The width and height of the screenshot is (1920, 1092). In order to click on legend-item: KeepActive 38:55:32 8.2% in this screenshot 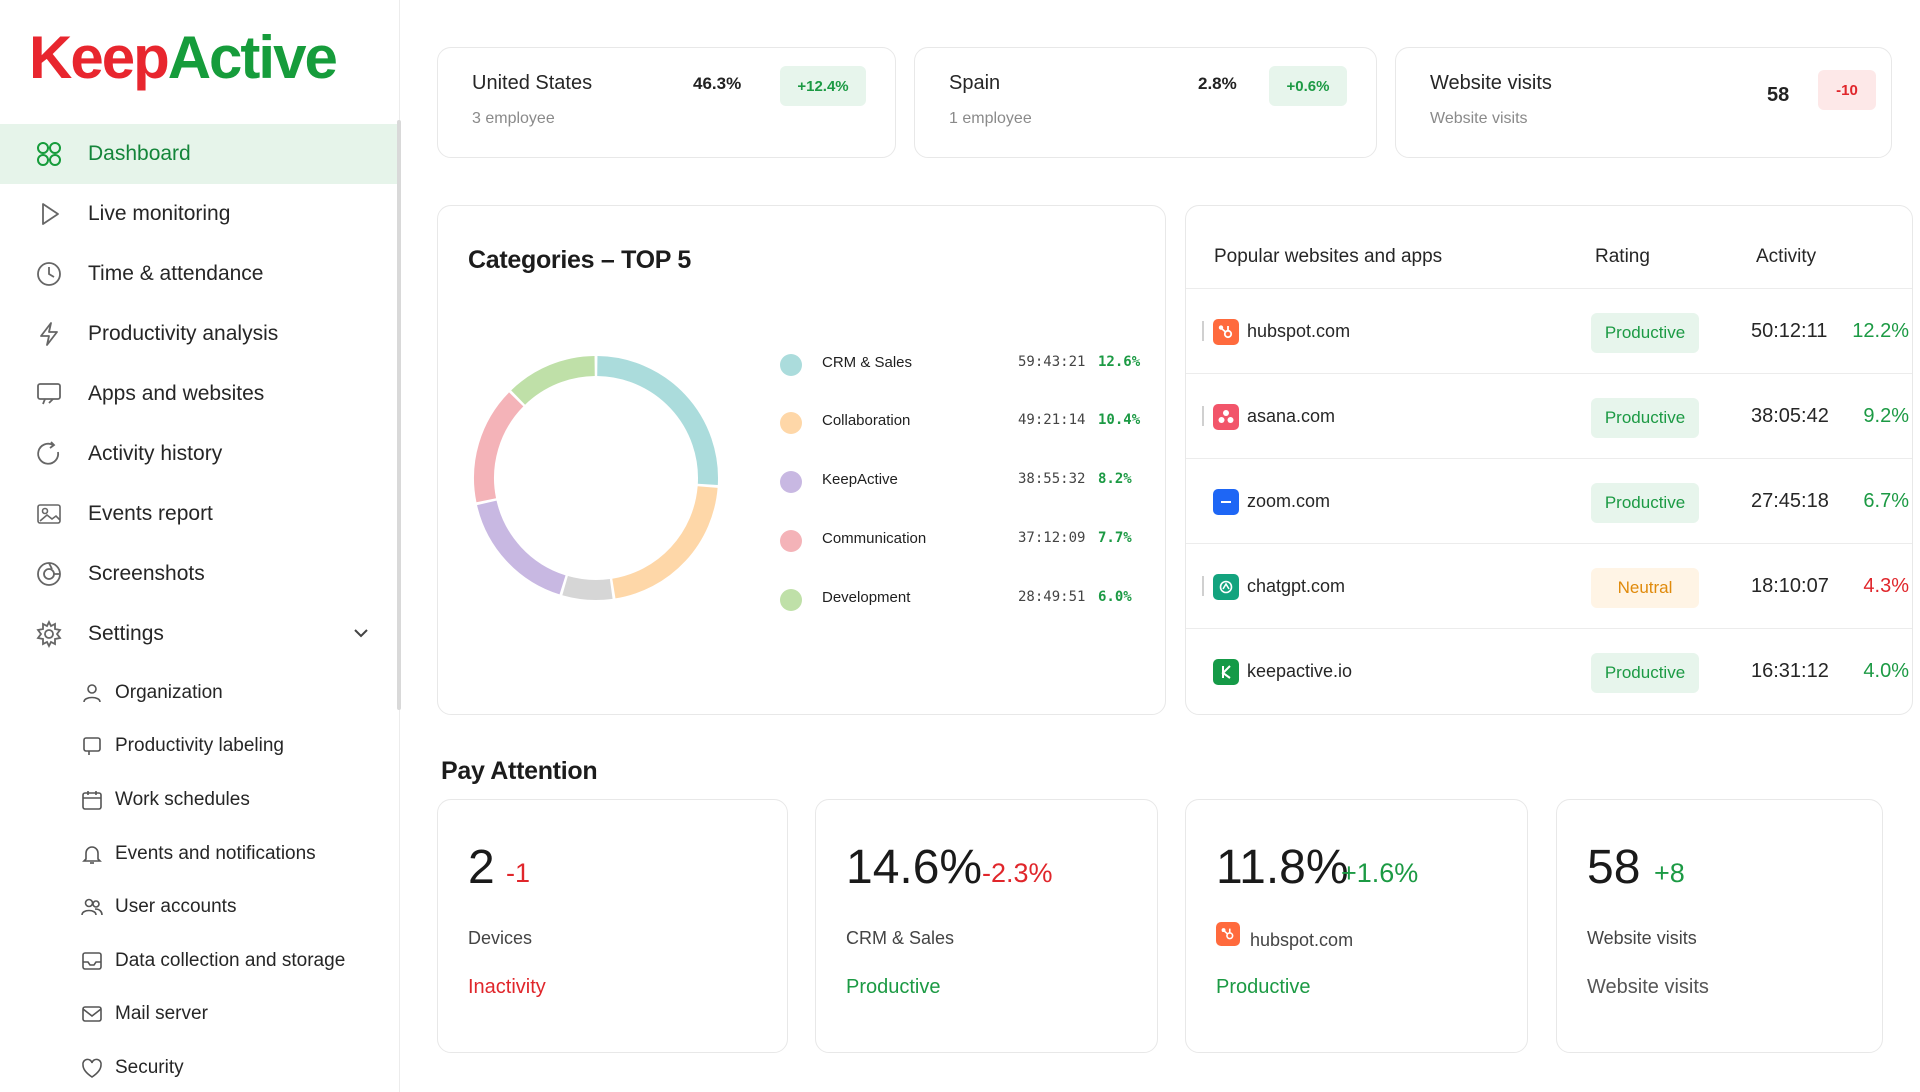, I will do `click(970, 481)`.